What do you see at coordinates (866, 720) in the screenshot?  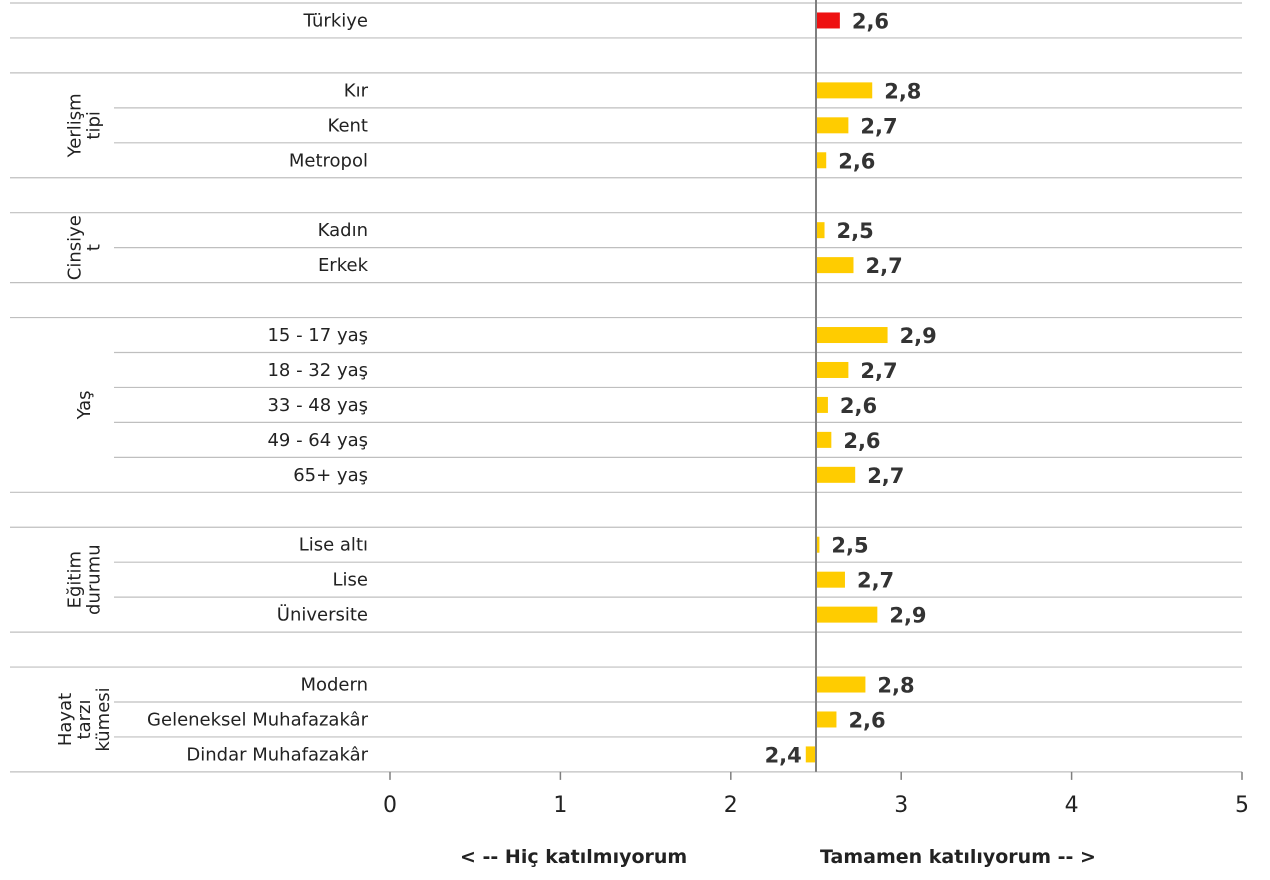 I see `value-label-geleneksel-muhafazakar: 2,6` at bounding box center [866, 720].